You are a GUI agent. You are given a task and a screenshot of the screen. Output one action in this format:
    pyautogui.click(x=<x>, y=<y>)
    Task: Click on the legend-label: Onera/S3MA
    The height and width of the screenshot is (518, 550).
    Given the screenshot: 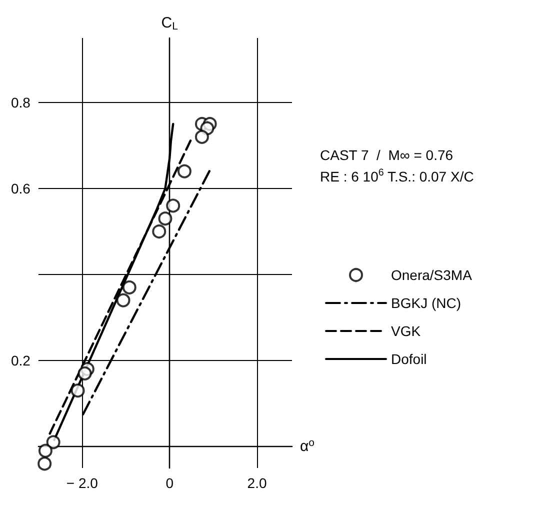 What is the action you would take?
    pyautogui.click(x=432, y=275)
    